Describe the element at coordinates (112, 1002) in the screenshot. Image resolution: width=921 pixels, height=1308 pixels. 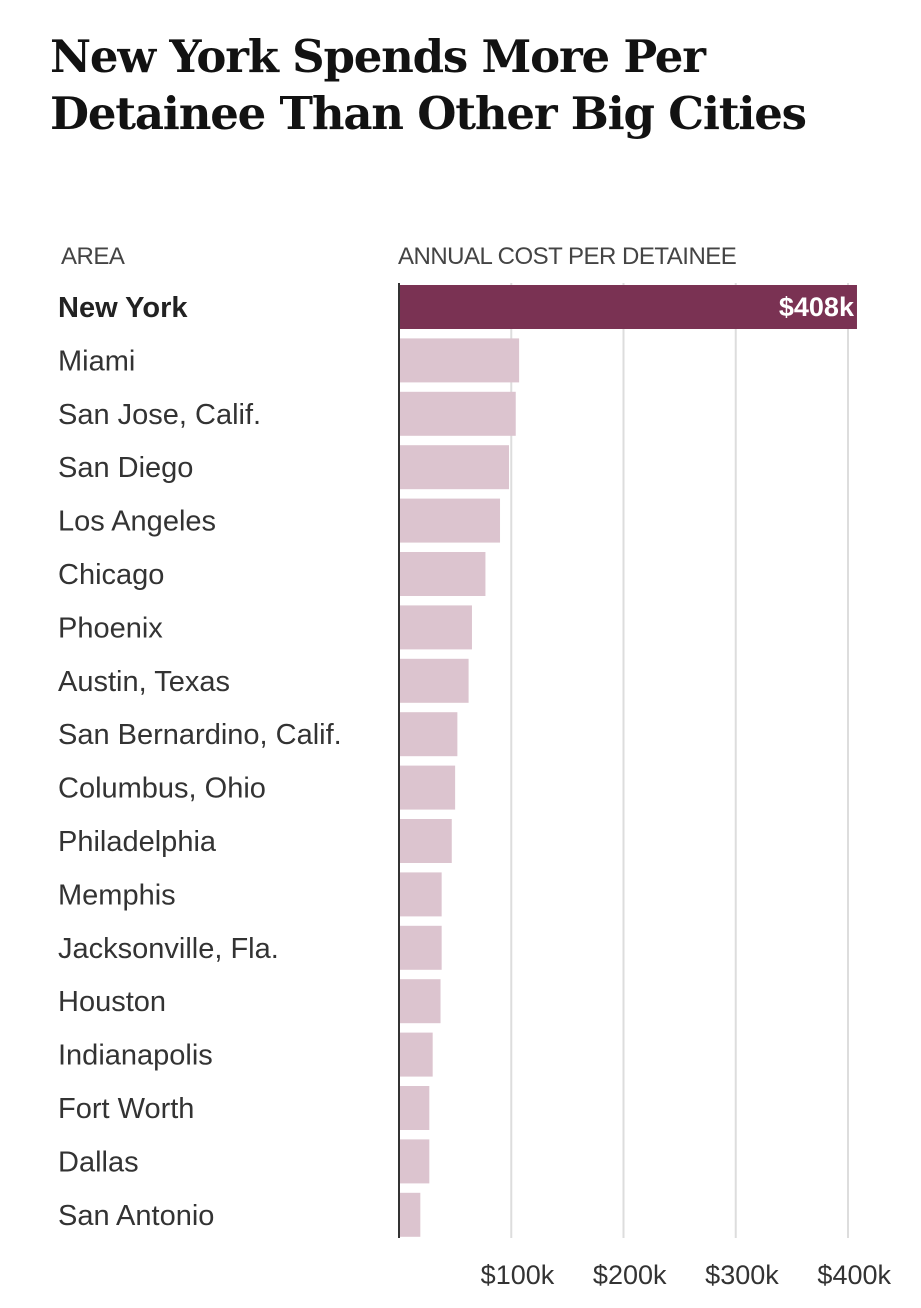
I see `row-label: Houston` at that location.